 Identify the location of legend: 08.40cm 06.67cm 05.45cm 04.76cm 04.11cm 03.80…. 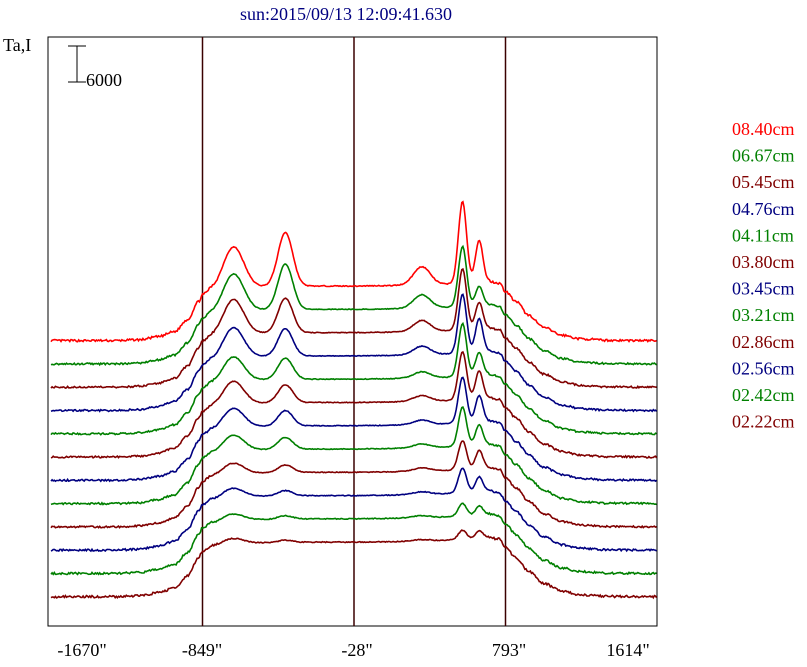
(763, 275).